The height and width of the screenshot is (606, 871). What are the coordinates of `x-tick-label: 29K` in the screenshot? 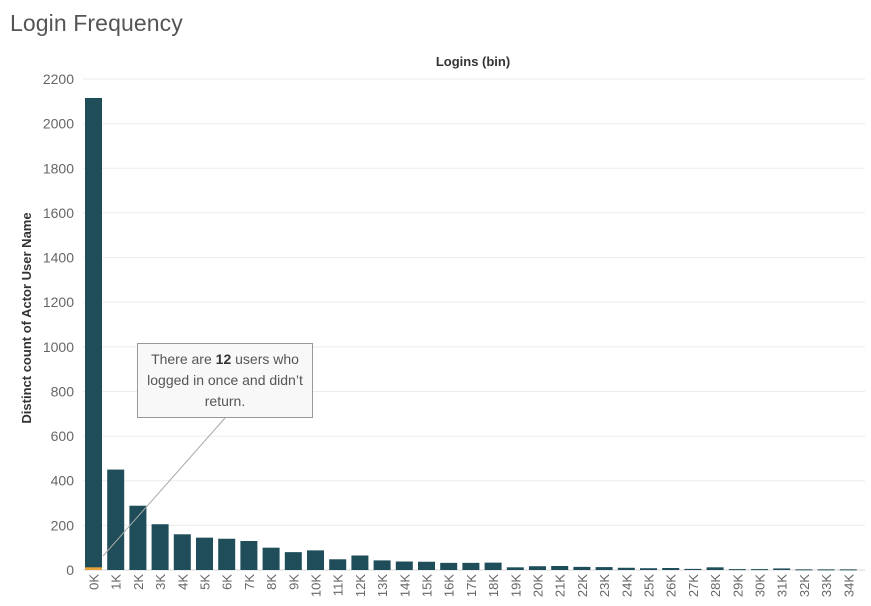 It's located at (737, 585).